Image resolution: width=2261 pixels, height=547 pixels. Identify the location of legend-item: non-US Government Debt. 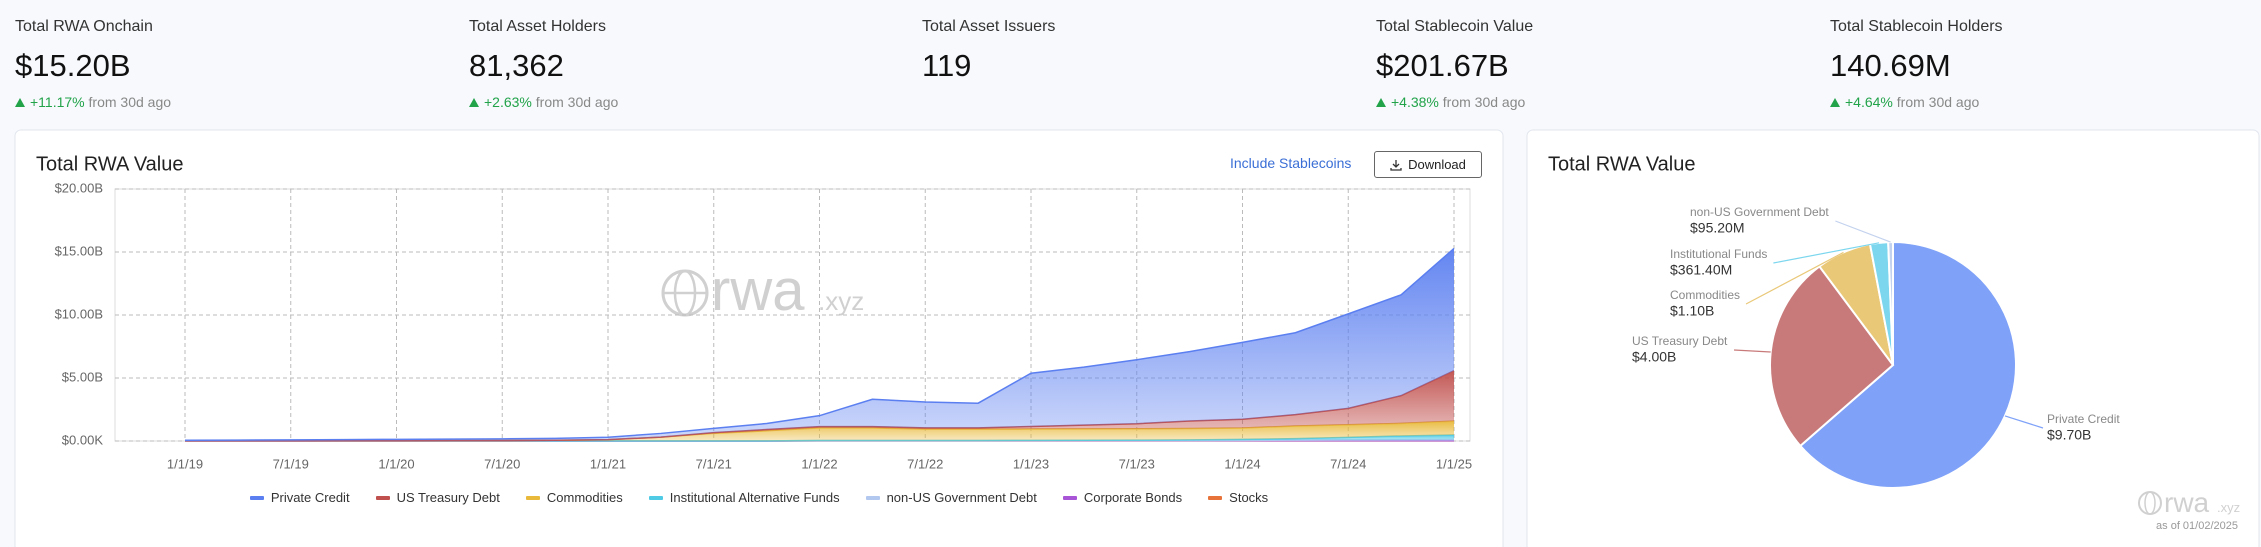
(951, 497).